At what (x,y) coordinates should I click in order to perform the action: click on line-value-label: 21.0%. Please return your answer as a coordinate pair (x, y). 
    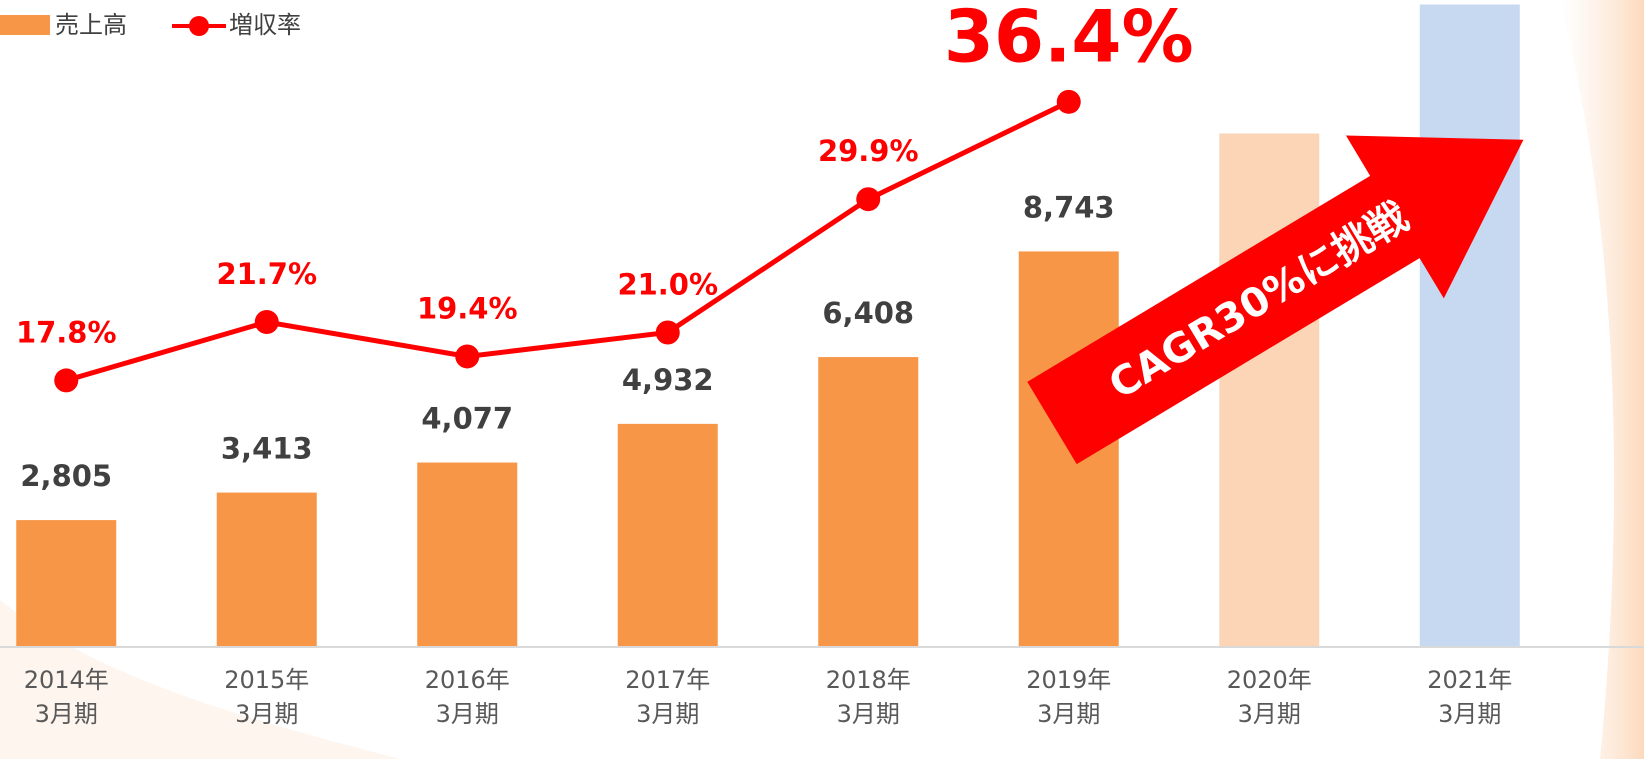
    Looking at the image, I should click on (667, 284).